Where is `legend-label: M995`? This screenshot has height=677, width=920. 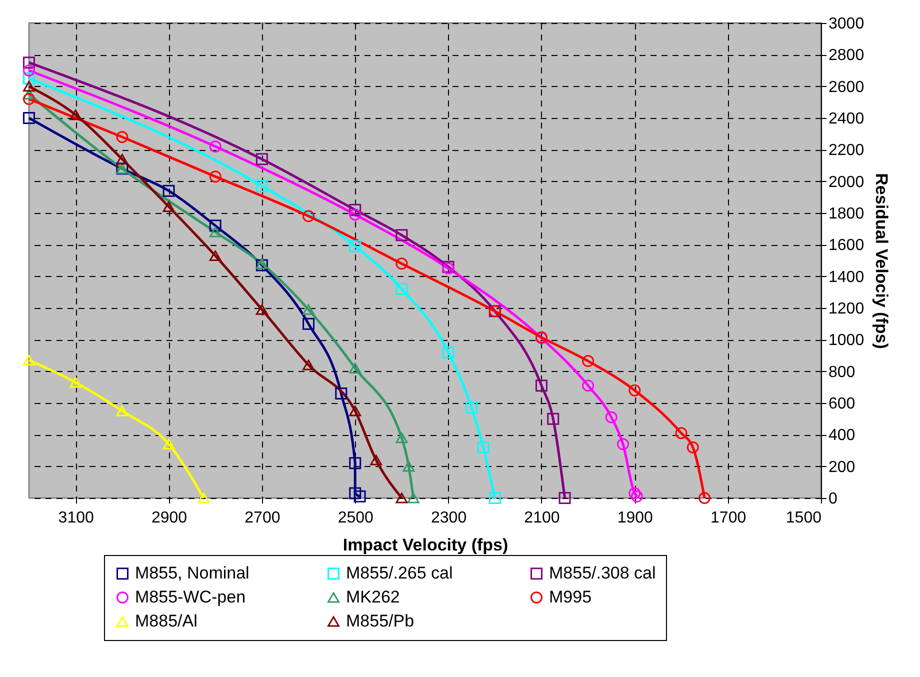 legend-label: M995 is located at coordinates (570, 597).